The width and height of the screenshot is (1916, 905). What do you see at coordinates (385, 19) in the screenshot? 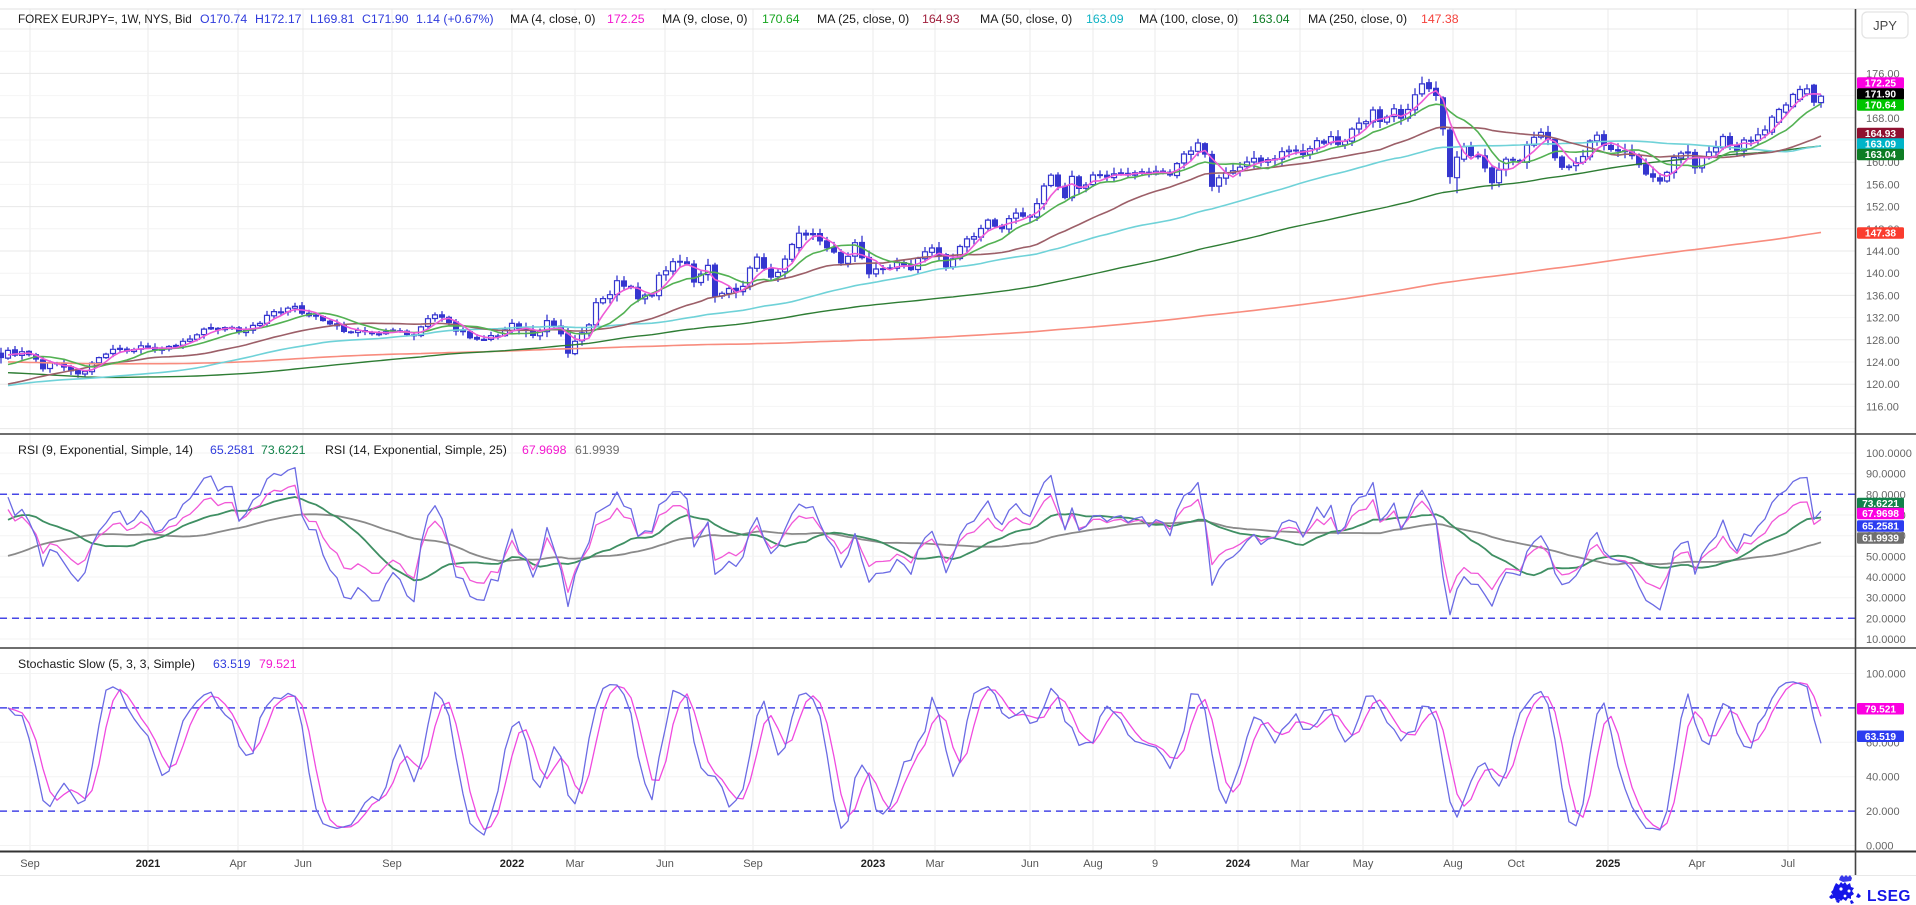
I see `svg-text: C171.90` at bounding box center [385, 19].